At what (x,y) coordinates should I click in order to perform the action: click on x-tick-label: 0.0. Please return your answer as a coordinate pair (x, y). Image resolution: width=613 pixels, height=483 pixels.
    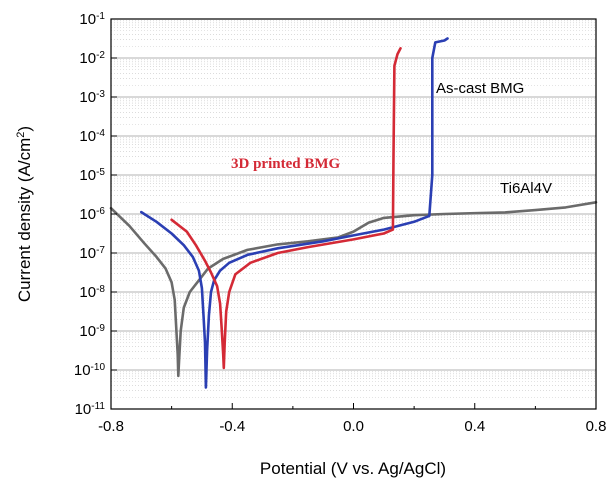
    Looking at the image, I should click on (353, 426).